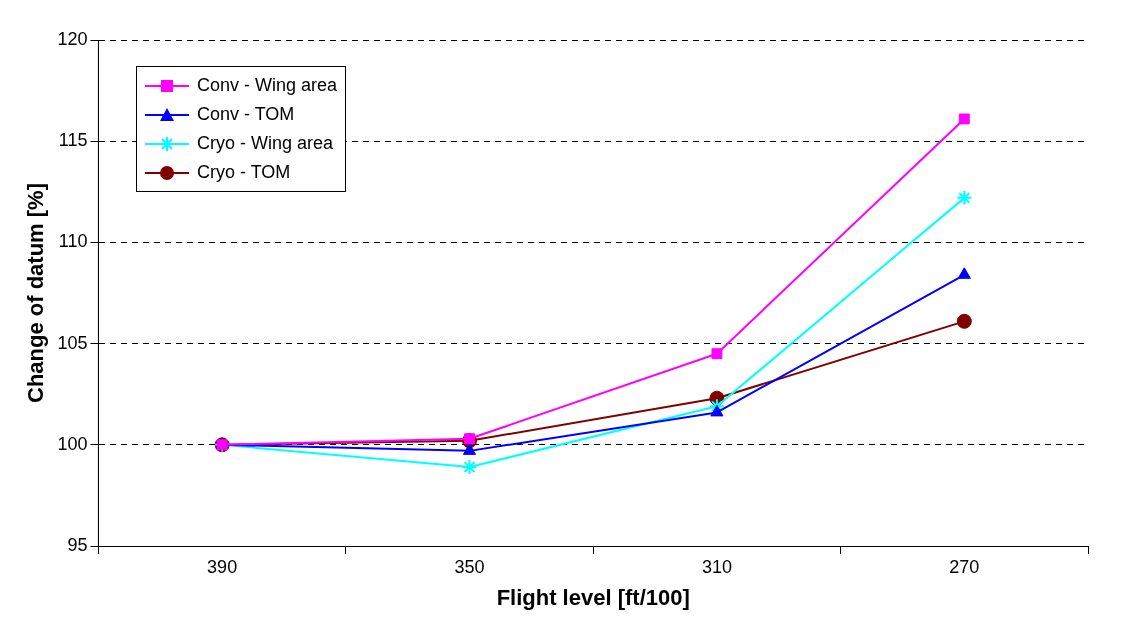 This screenshot has width=1132, height=626. Describe the element at coordinates (73, 140) in the screenshot. I see `y-tick-label: 115` at that location.